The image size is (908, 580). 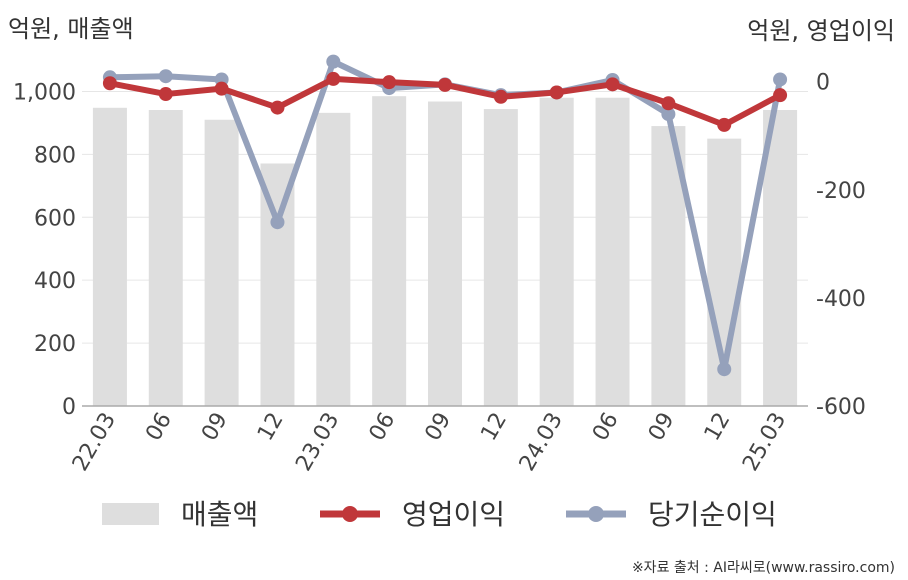 I want to click on right-tick-label: -400, so click(x=841, y=299).